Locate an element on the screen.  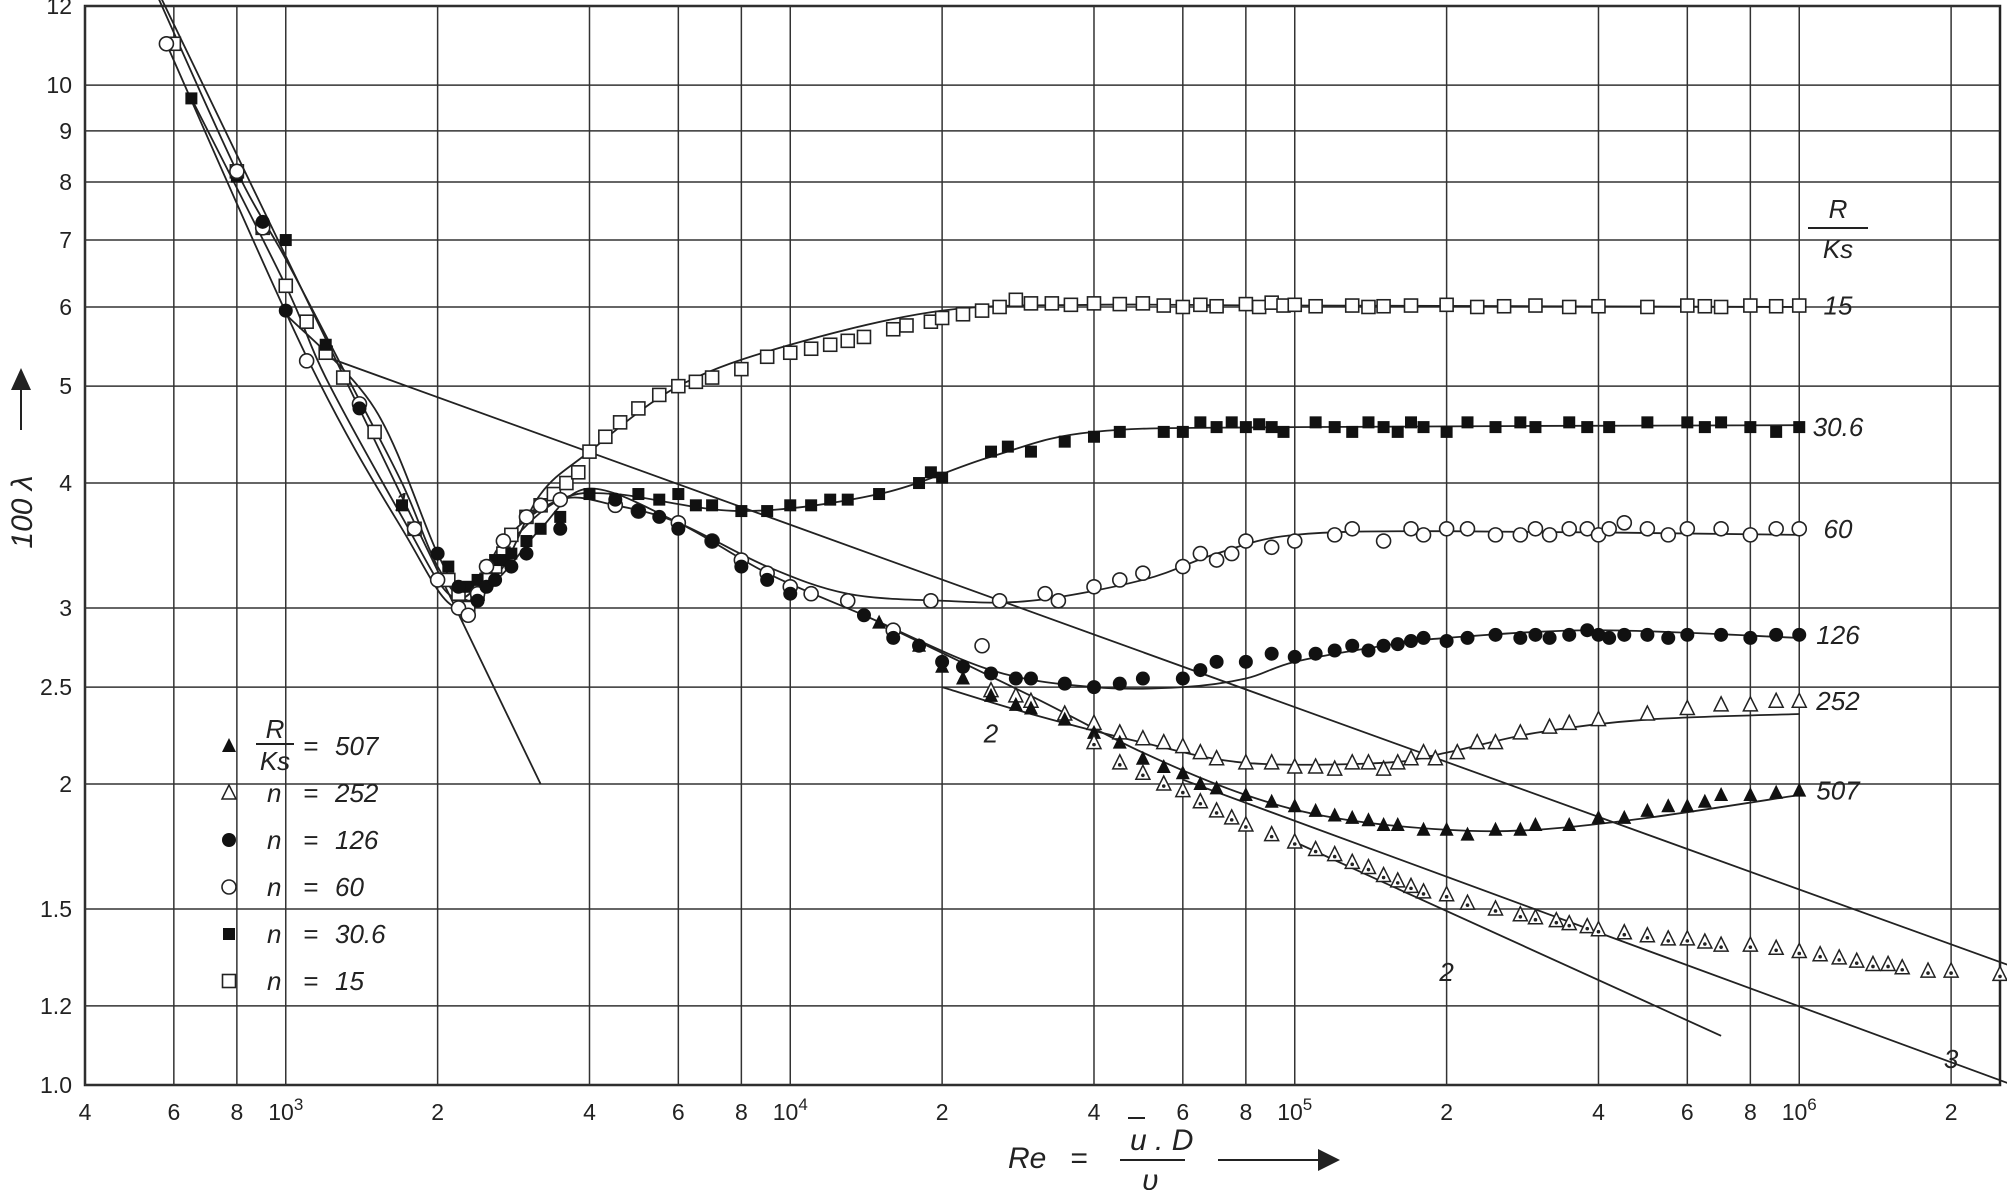
y-axis-label: 100 λ is located at coordinates (22, 511).